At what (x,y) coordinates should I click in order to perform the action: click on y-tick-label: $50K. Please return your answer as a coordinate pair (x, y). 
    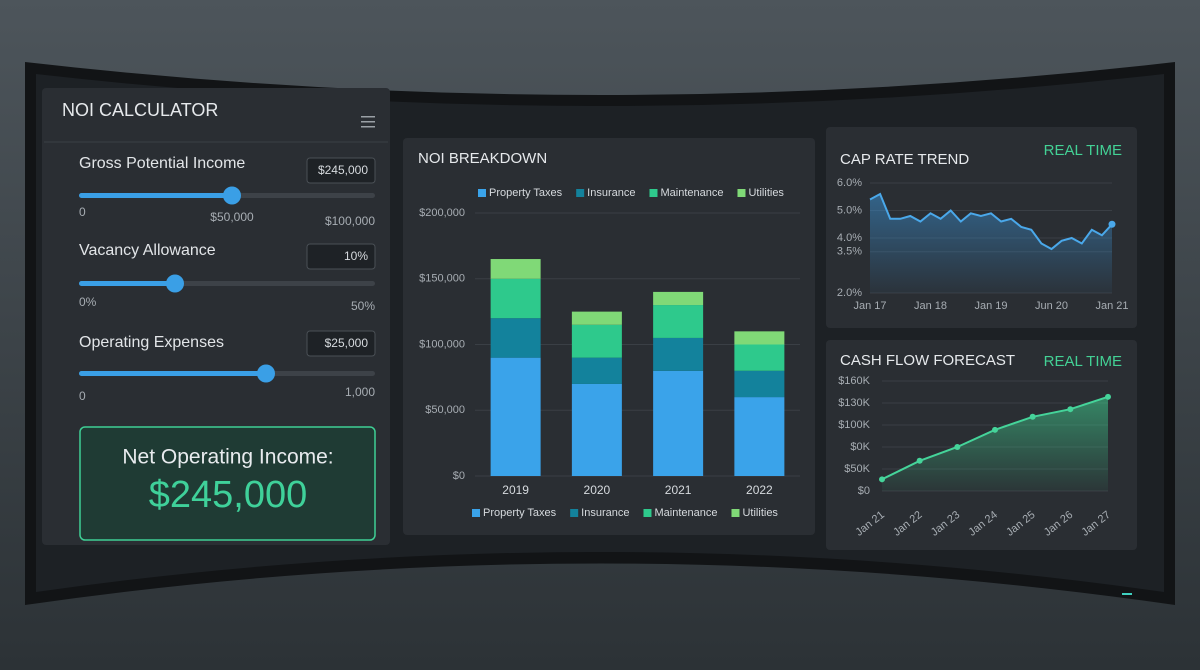
    Looking at the image, I should click on (857, 469).